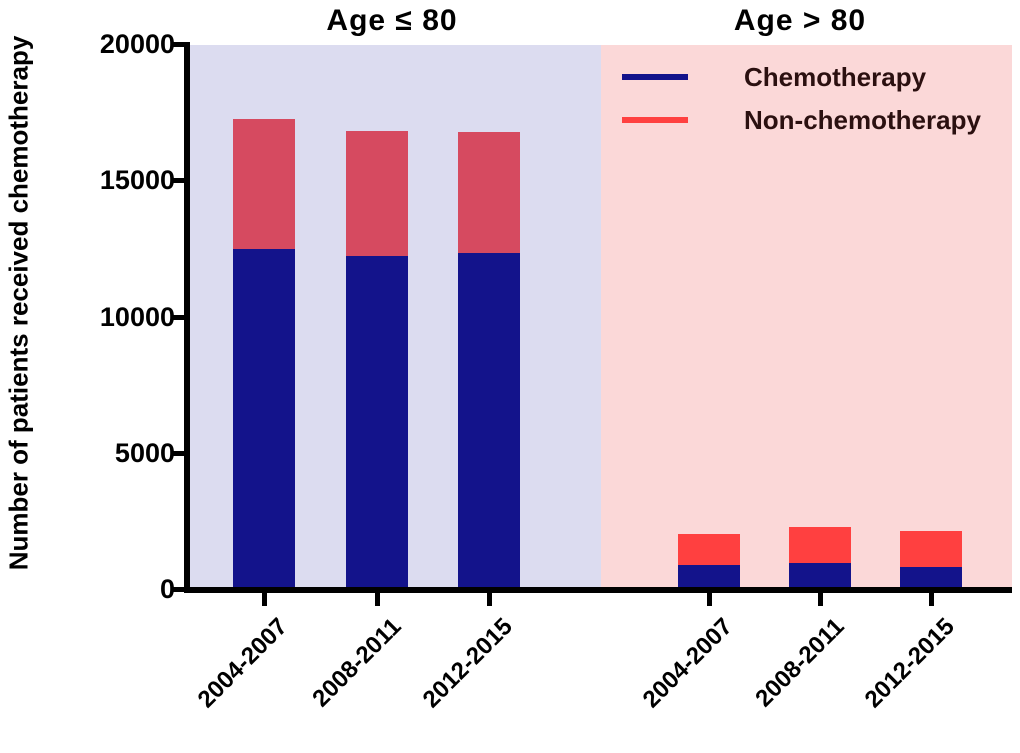 The height and width of the screenshot is (753, 1020). Describe the element at coordinates (598, 590) in the screenshot. I see `x-axis-line` at that location.